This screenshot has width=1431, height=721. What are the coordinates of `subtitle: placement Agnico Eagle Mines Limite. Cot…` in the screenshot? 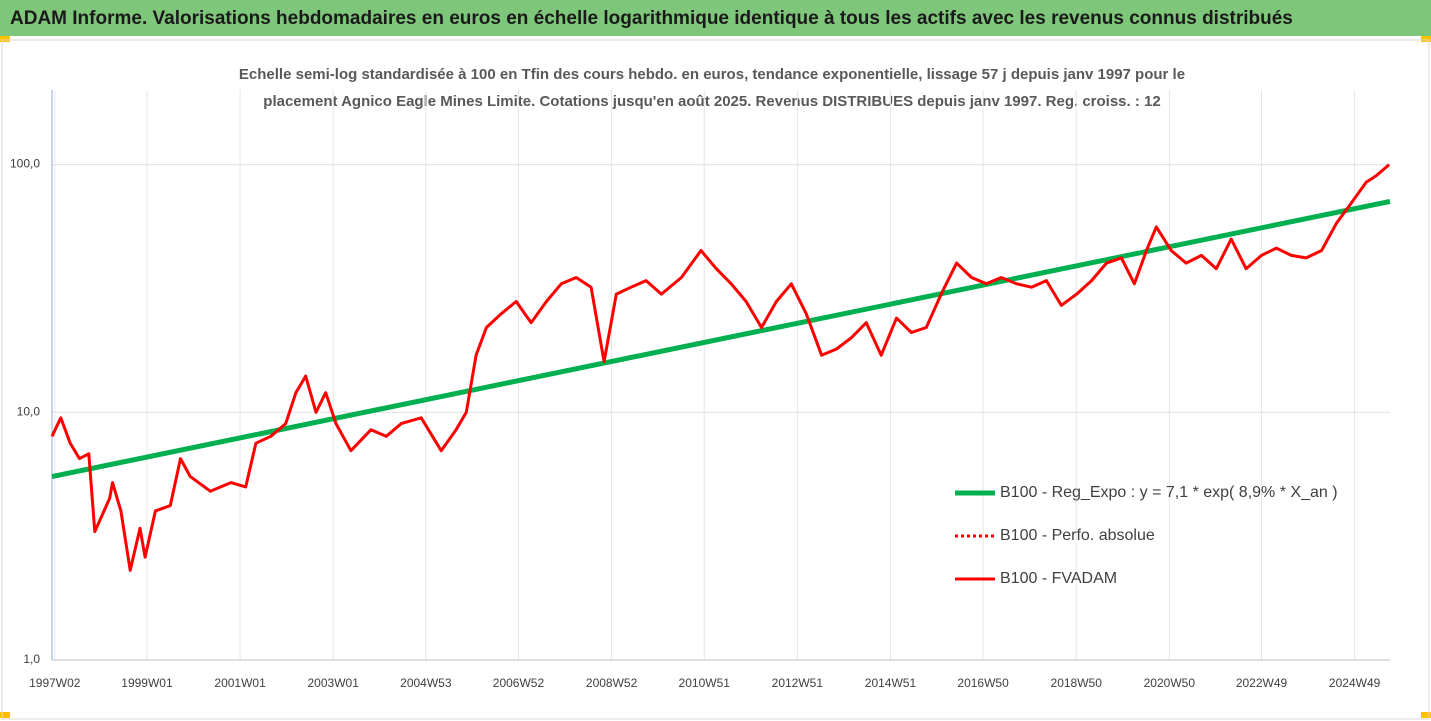 It's located at (711, 101).